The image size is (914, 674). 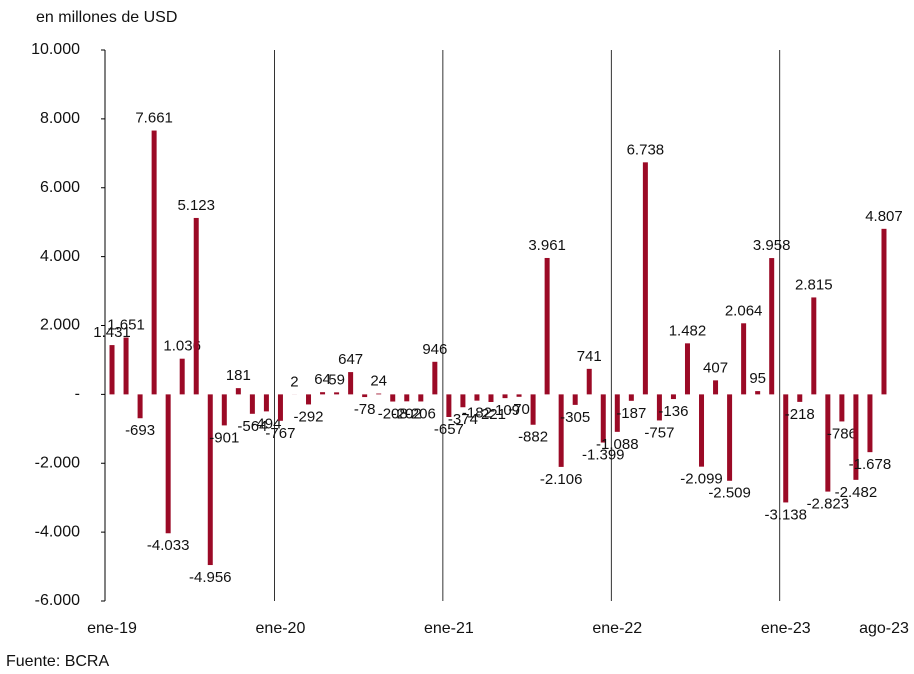 I want to click on value-label: -202, so click(x=407, y=413).